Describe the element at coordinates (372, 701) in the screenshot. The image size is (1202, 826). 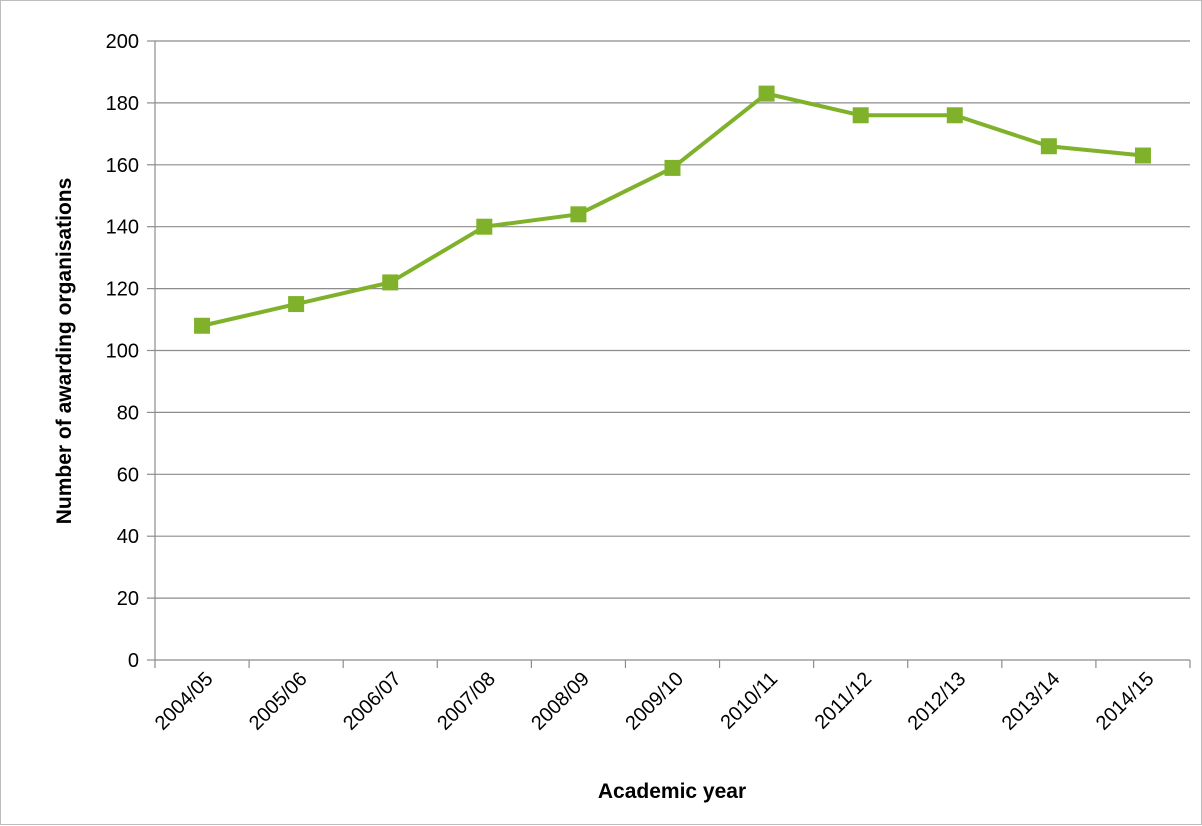
I see `x-tick-label: 2006/07` at that location.